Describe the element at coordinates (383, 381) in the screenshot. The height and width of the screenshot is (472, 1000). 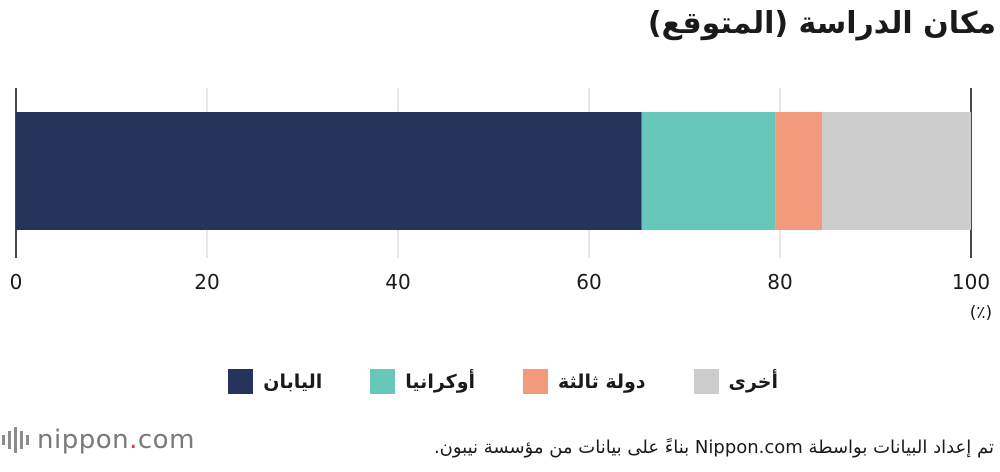
I see `legend-swatch-ukraine` at that location.